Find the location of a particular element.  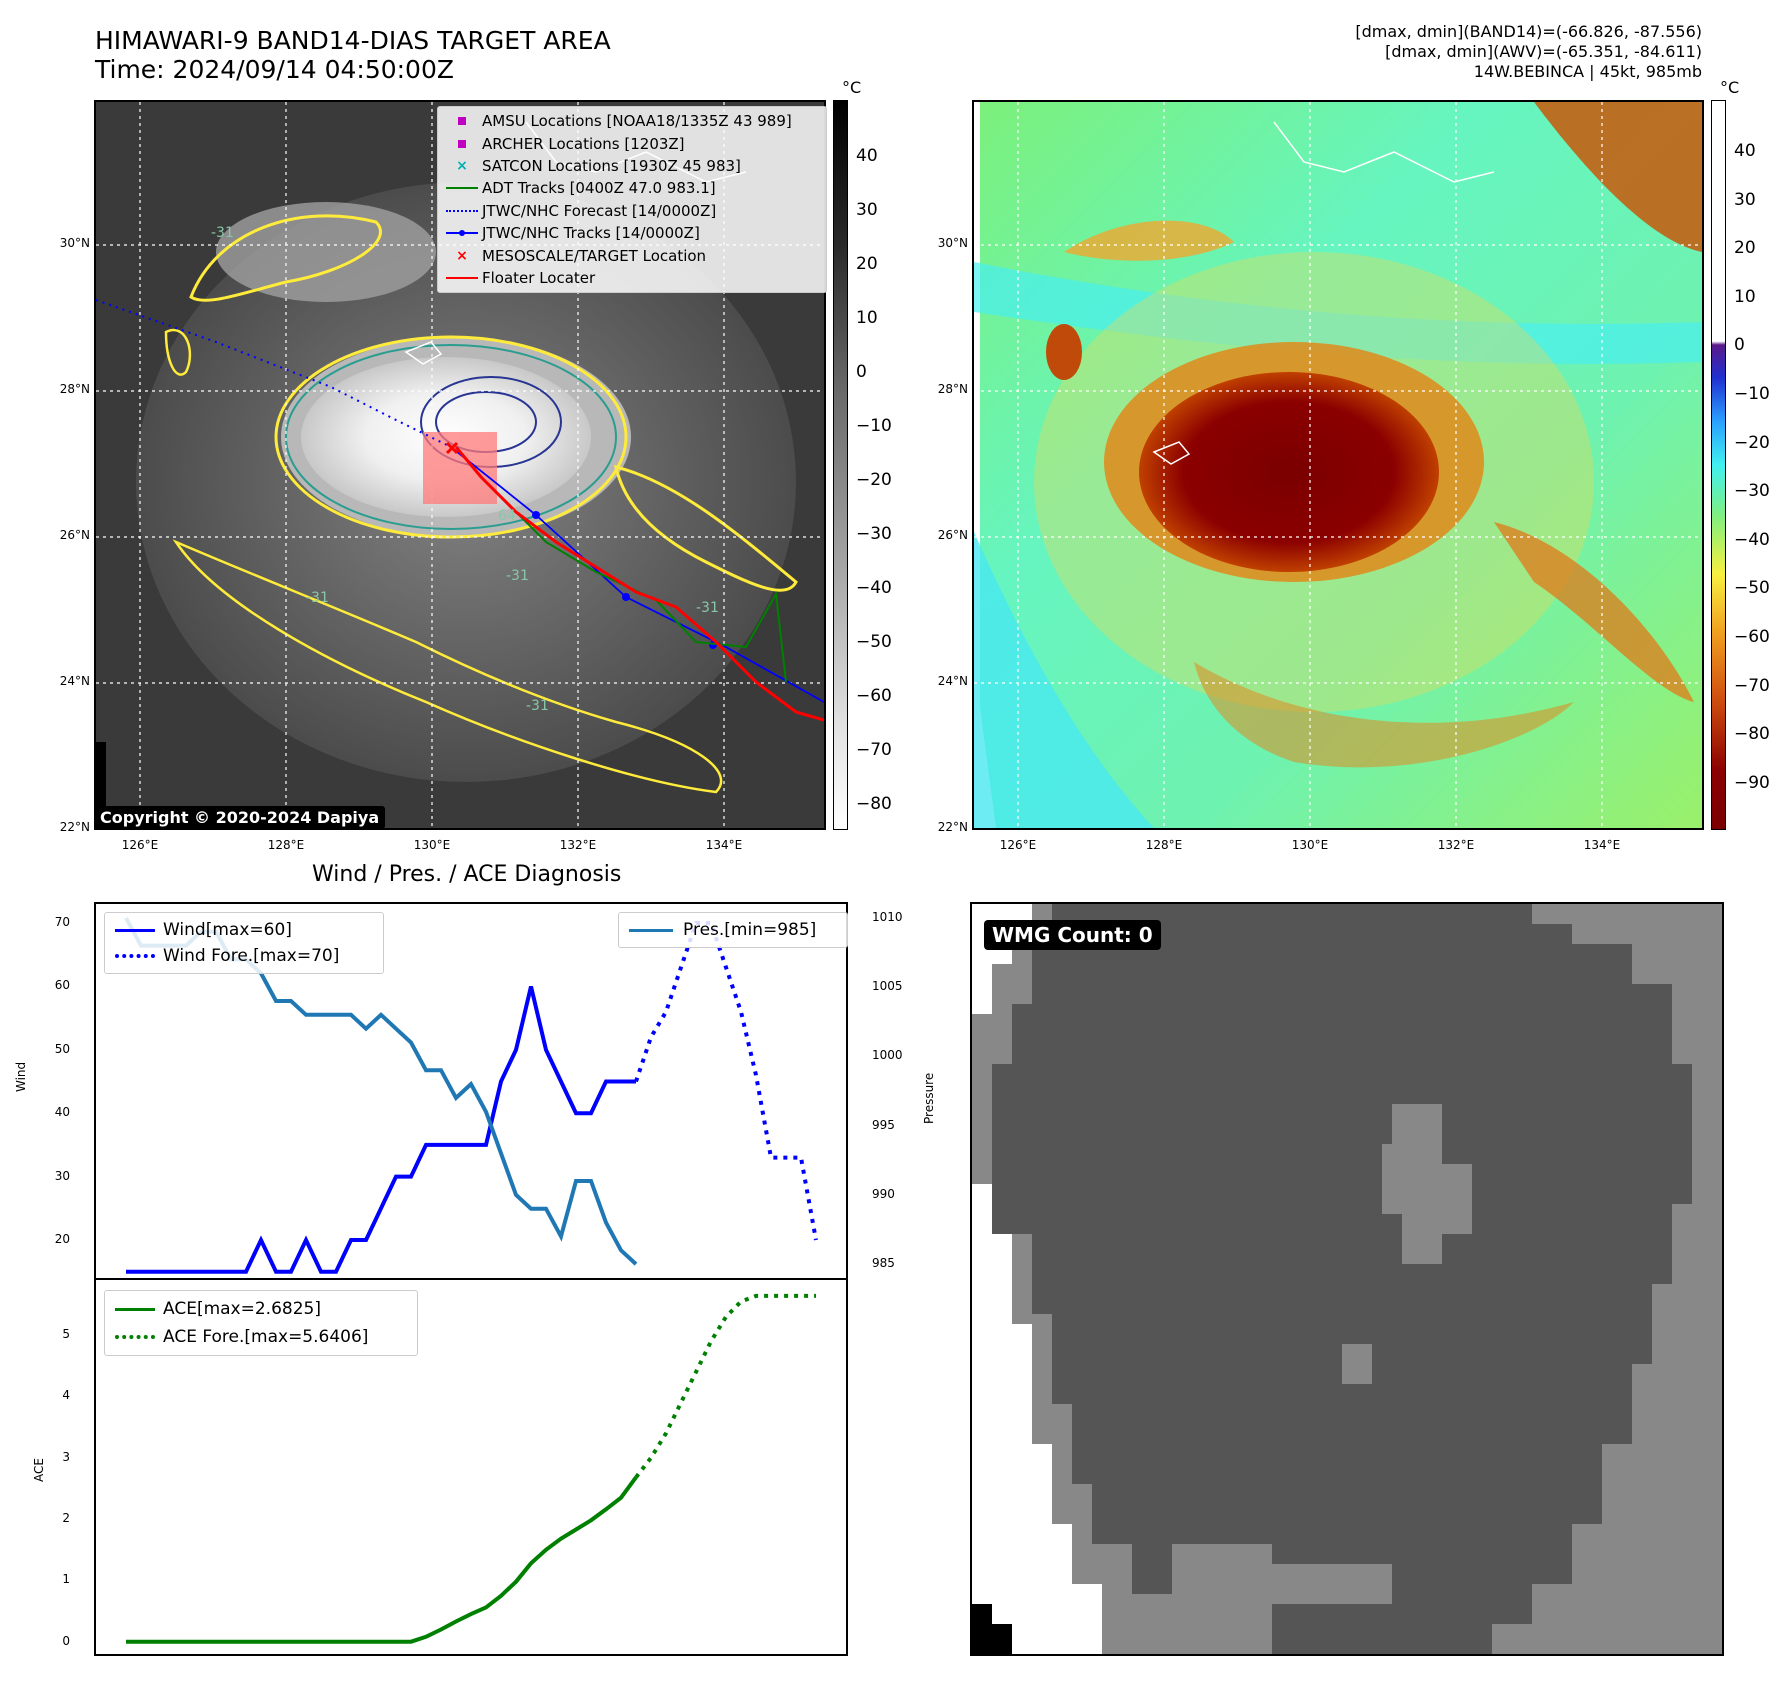

lat-tick-label: 30°N is located at coordinates (74, 243).